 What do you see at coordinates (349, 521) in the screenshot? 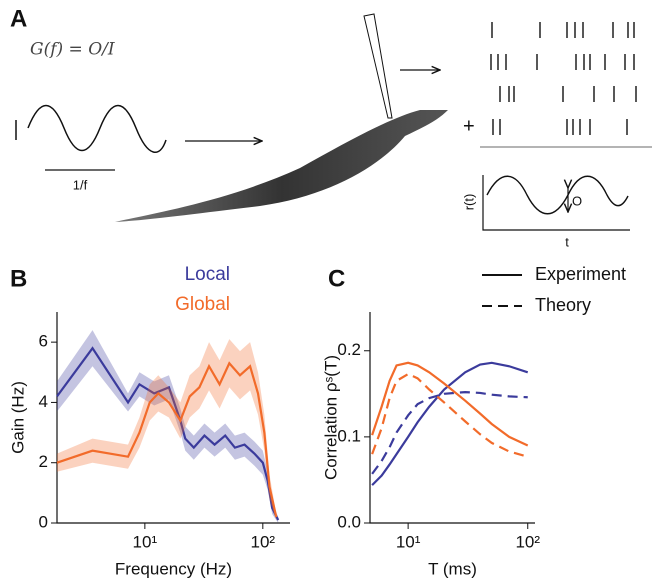
I see `y-tick-label: 0.0` at bounding box center [349, 521].